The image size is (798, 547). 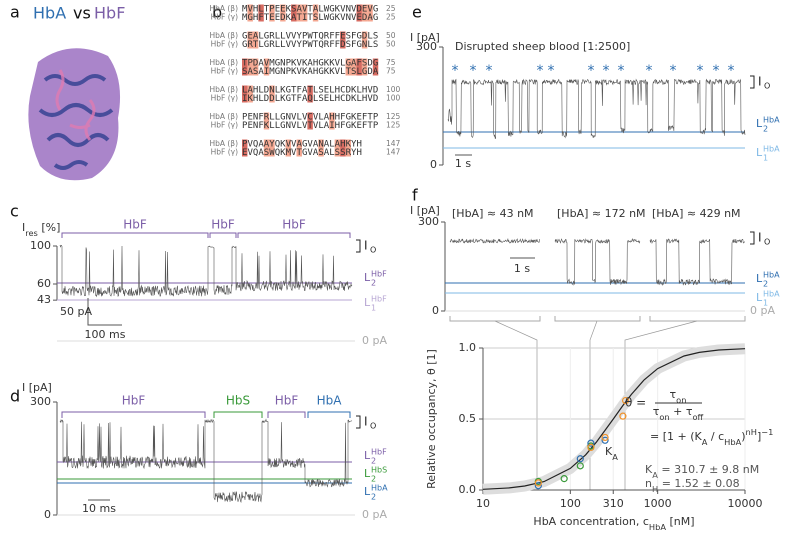 What do you see at coordinates (105, 334) in the screenshot?
I see `scale-label: 100 ms` at bounding box center [105, 334].